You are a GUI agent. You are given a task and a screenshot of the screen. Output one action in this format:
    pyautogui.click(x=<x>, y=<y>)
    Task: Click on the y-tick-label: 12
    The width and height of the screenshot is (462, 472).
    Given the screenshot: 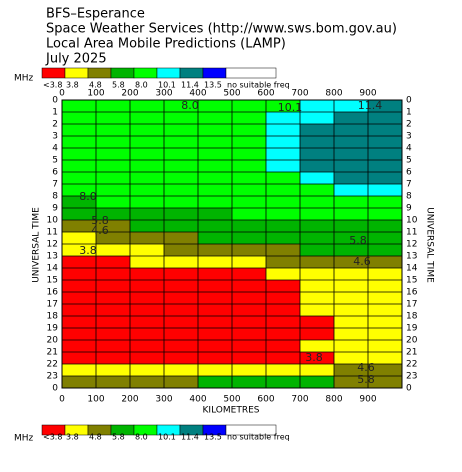 What is the action you would take?
    pyautogui.click(x=411, y=245)
    